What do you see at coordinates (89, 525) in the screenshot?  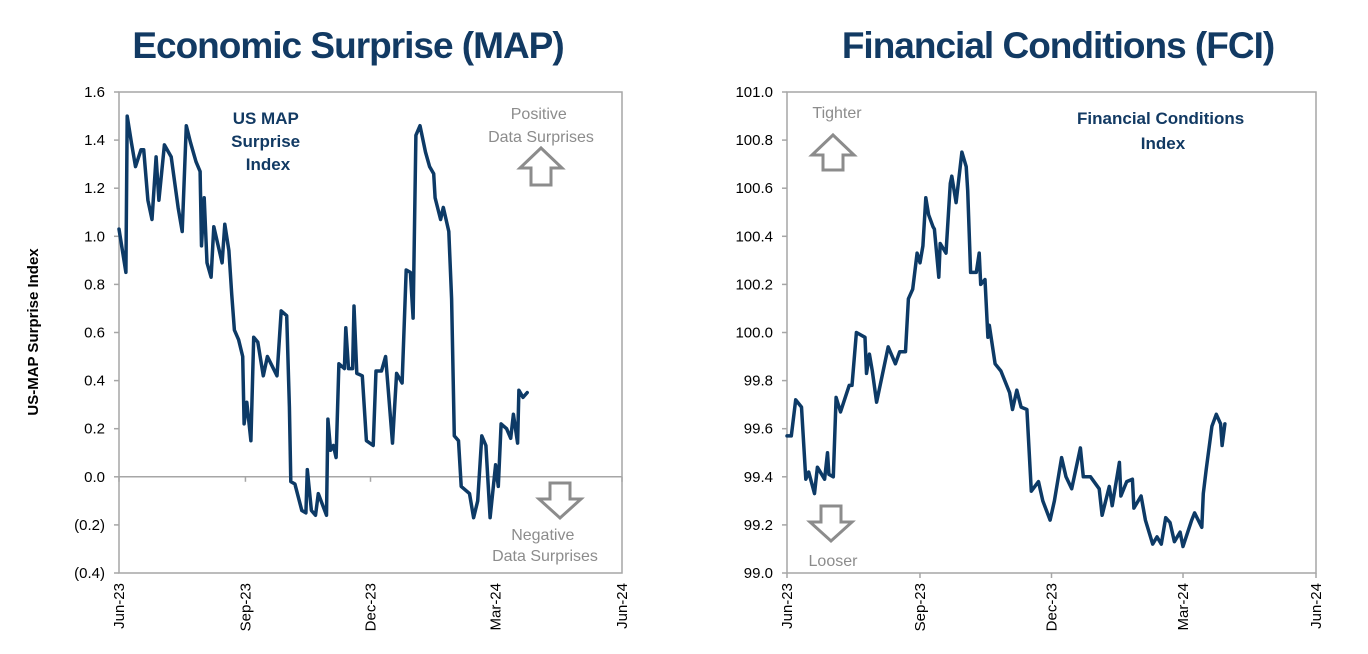 I see `y-tick-label: (0.2)` at bounding box center [89, 525].